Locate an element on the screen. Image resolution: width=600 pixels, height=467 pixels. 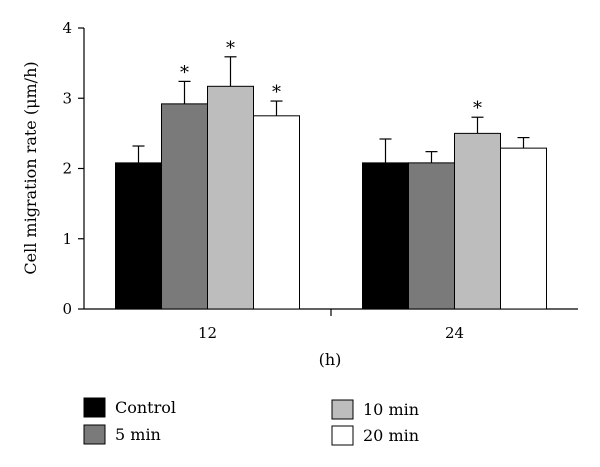
y-tick-label: 3 is located at coordinates (67, 98).